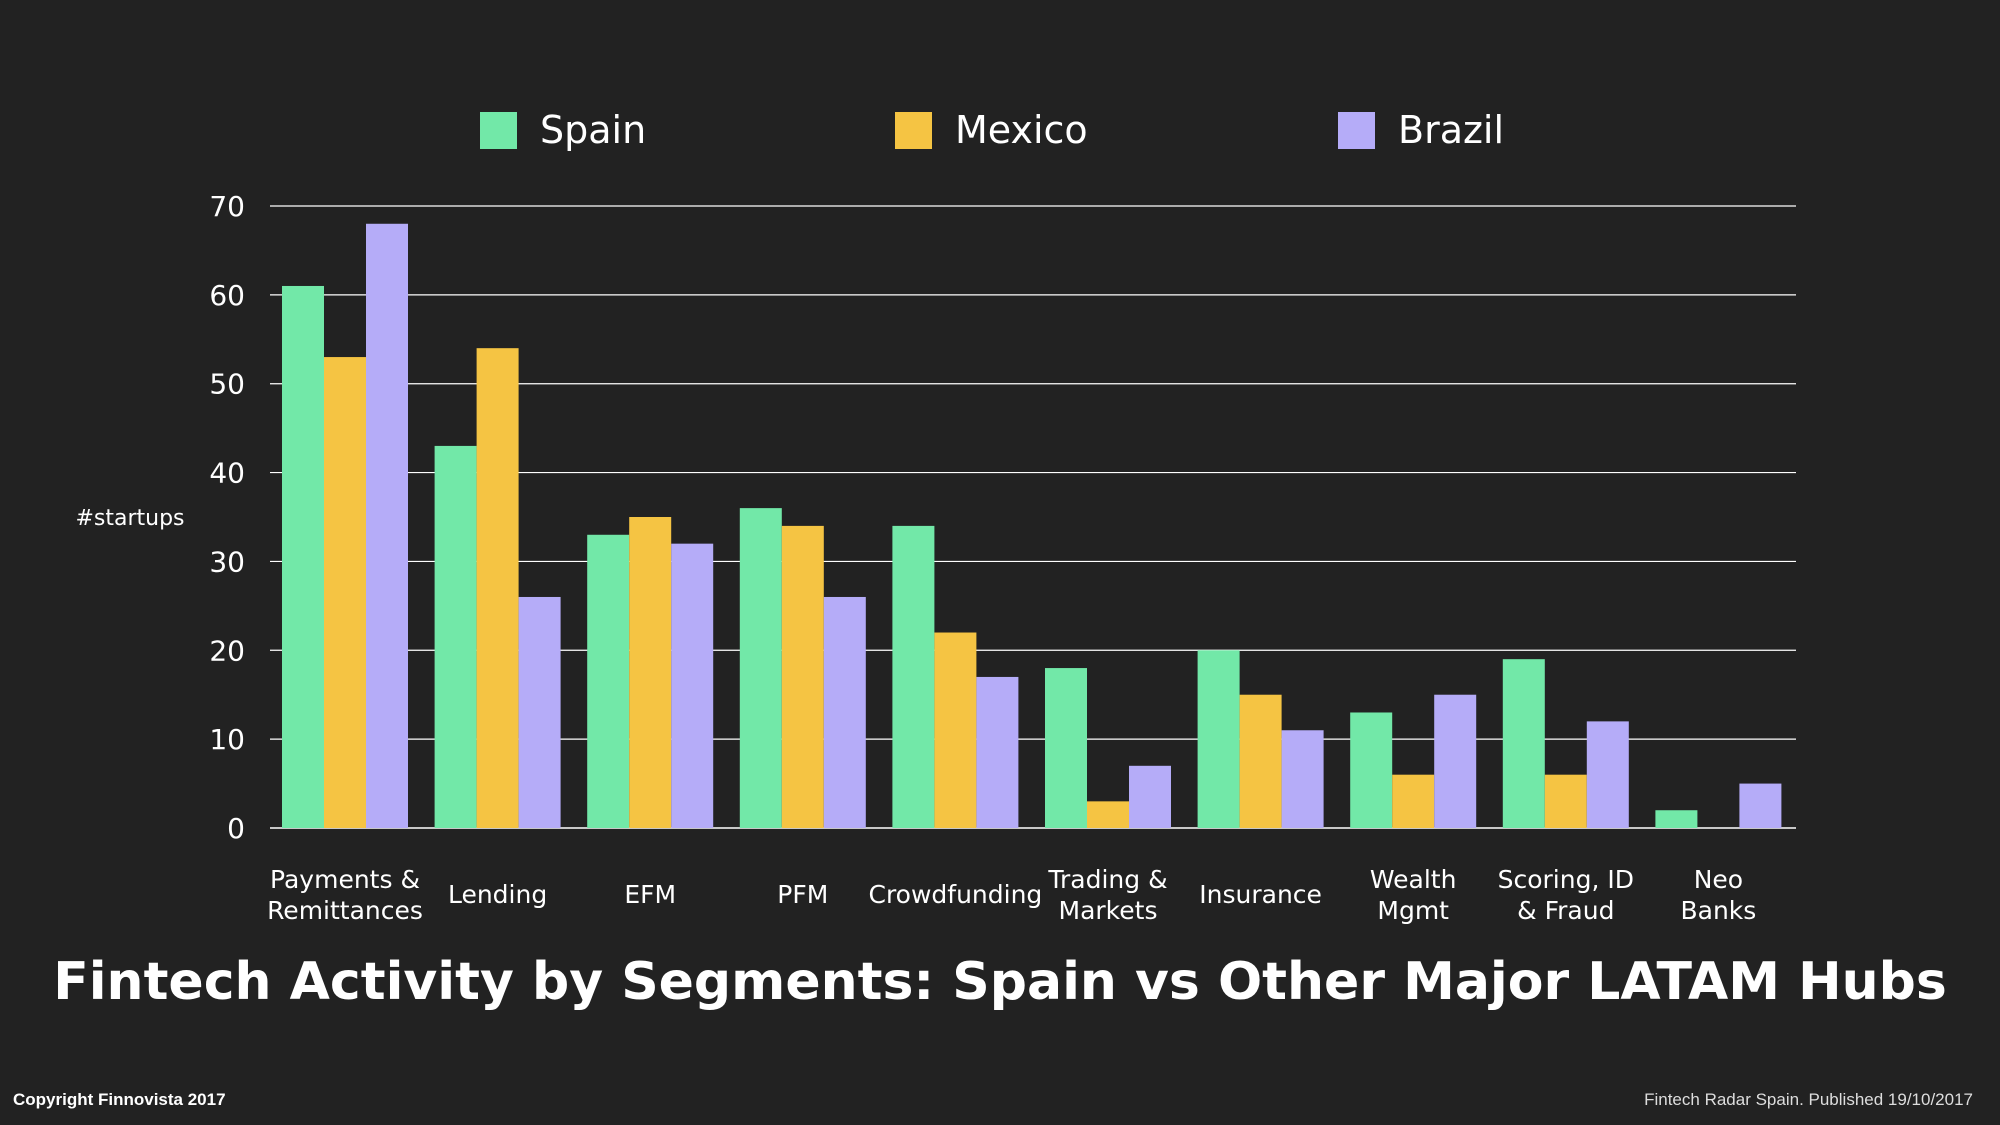 This screenshot has height=1125, width=2000. What do you see at coordinates (227, 206) in the screenshot?
I see `y-tick-label: 70` at bounding box center [227, 206].